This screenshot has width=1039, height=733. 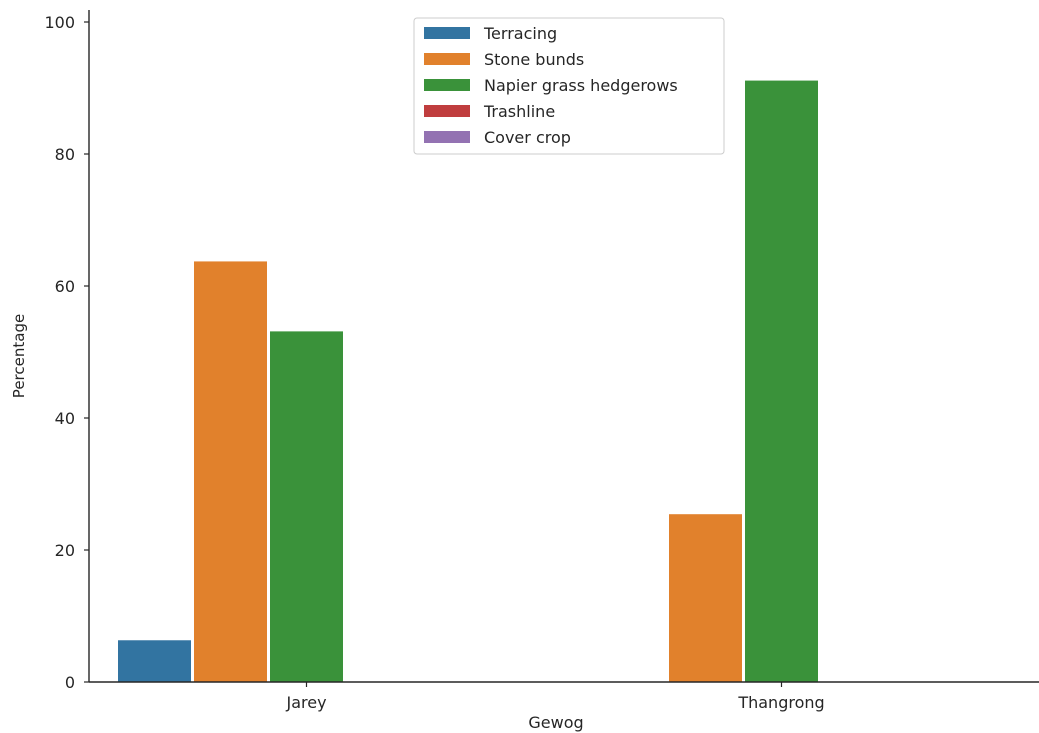 What do you see at coordinates (781, 381) in the screenshot?
I see `bar-napier-grass-hedgerows-thangrong` at bounding box center [781, 381].